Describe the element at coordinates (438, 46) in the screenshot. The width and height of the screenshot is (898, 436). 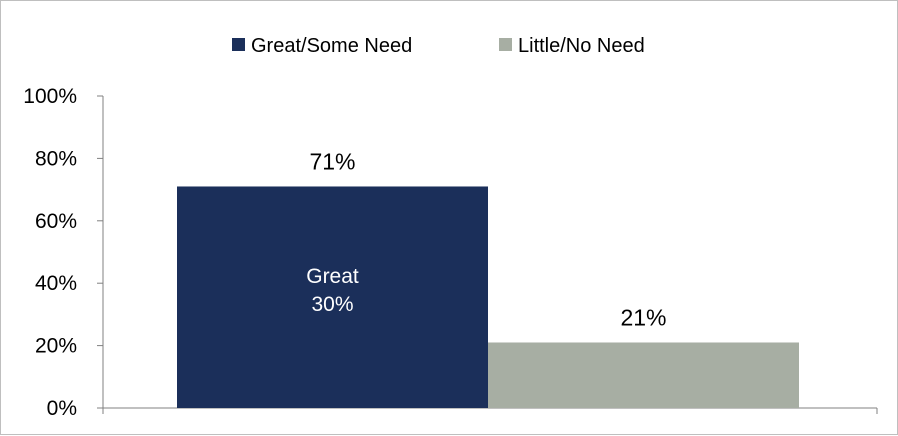
I see `legend: Great/Some Need Little/No Need` at that location.